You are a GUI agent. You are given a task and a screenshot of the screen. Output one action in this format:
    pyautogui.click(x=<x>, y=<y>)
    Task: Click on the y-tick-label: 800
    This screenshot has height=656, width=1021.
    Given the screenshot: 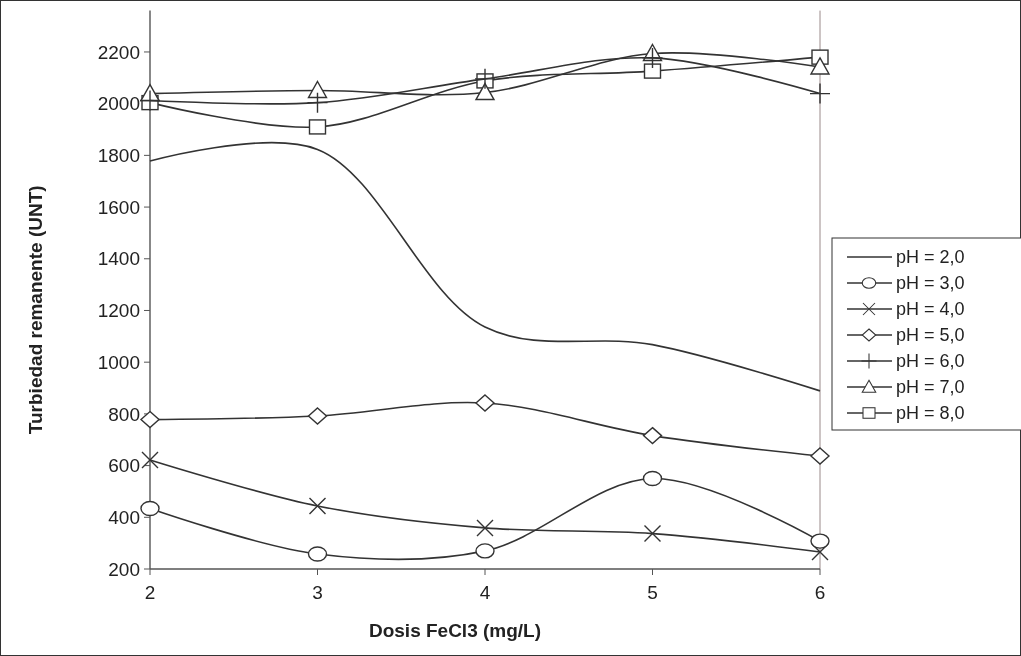 What is the action you would take?
    pyautogui.click(x=124, y=414)
    